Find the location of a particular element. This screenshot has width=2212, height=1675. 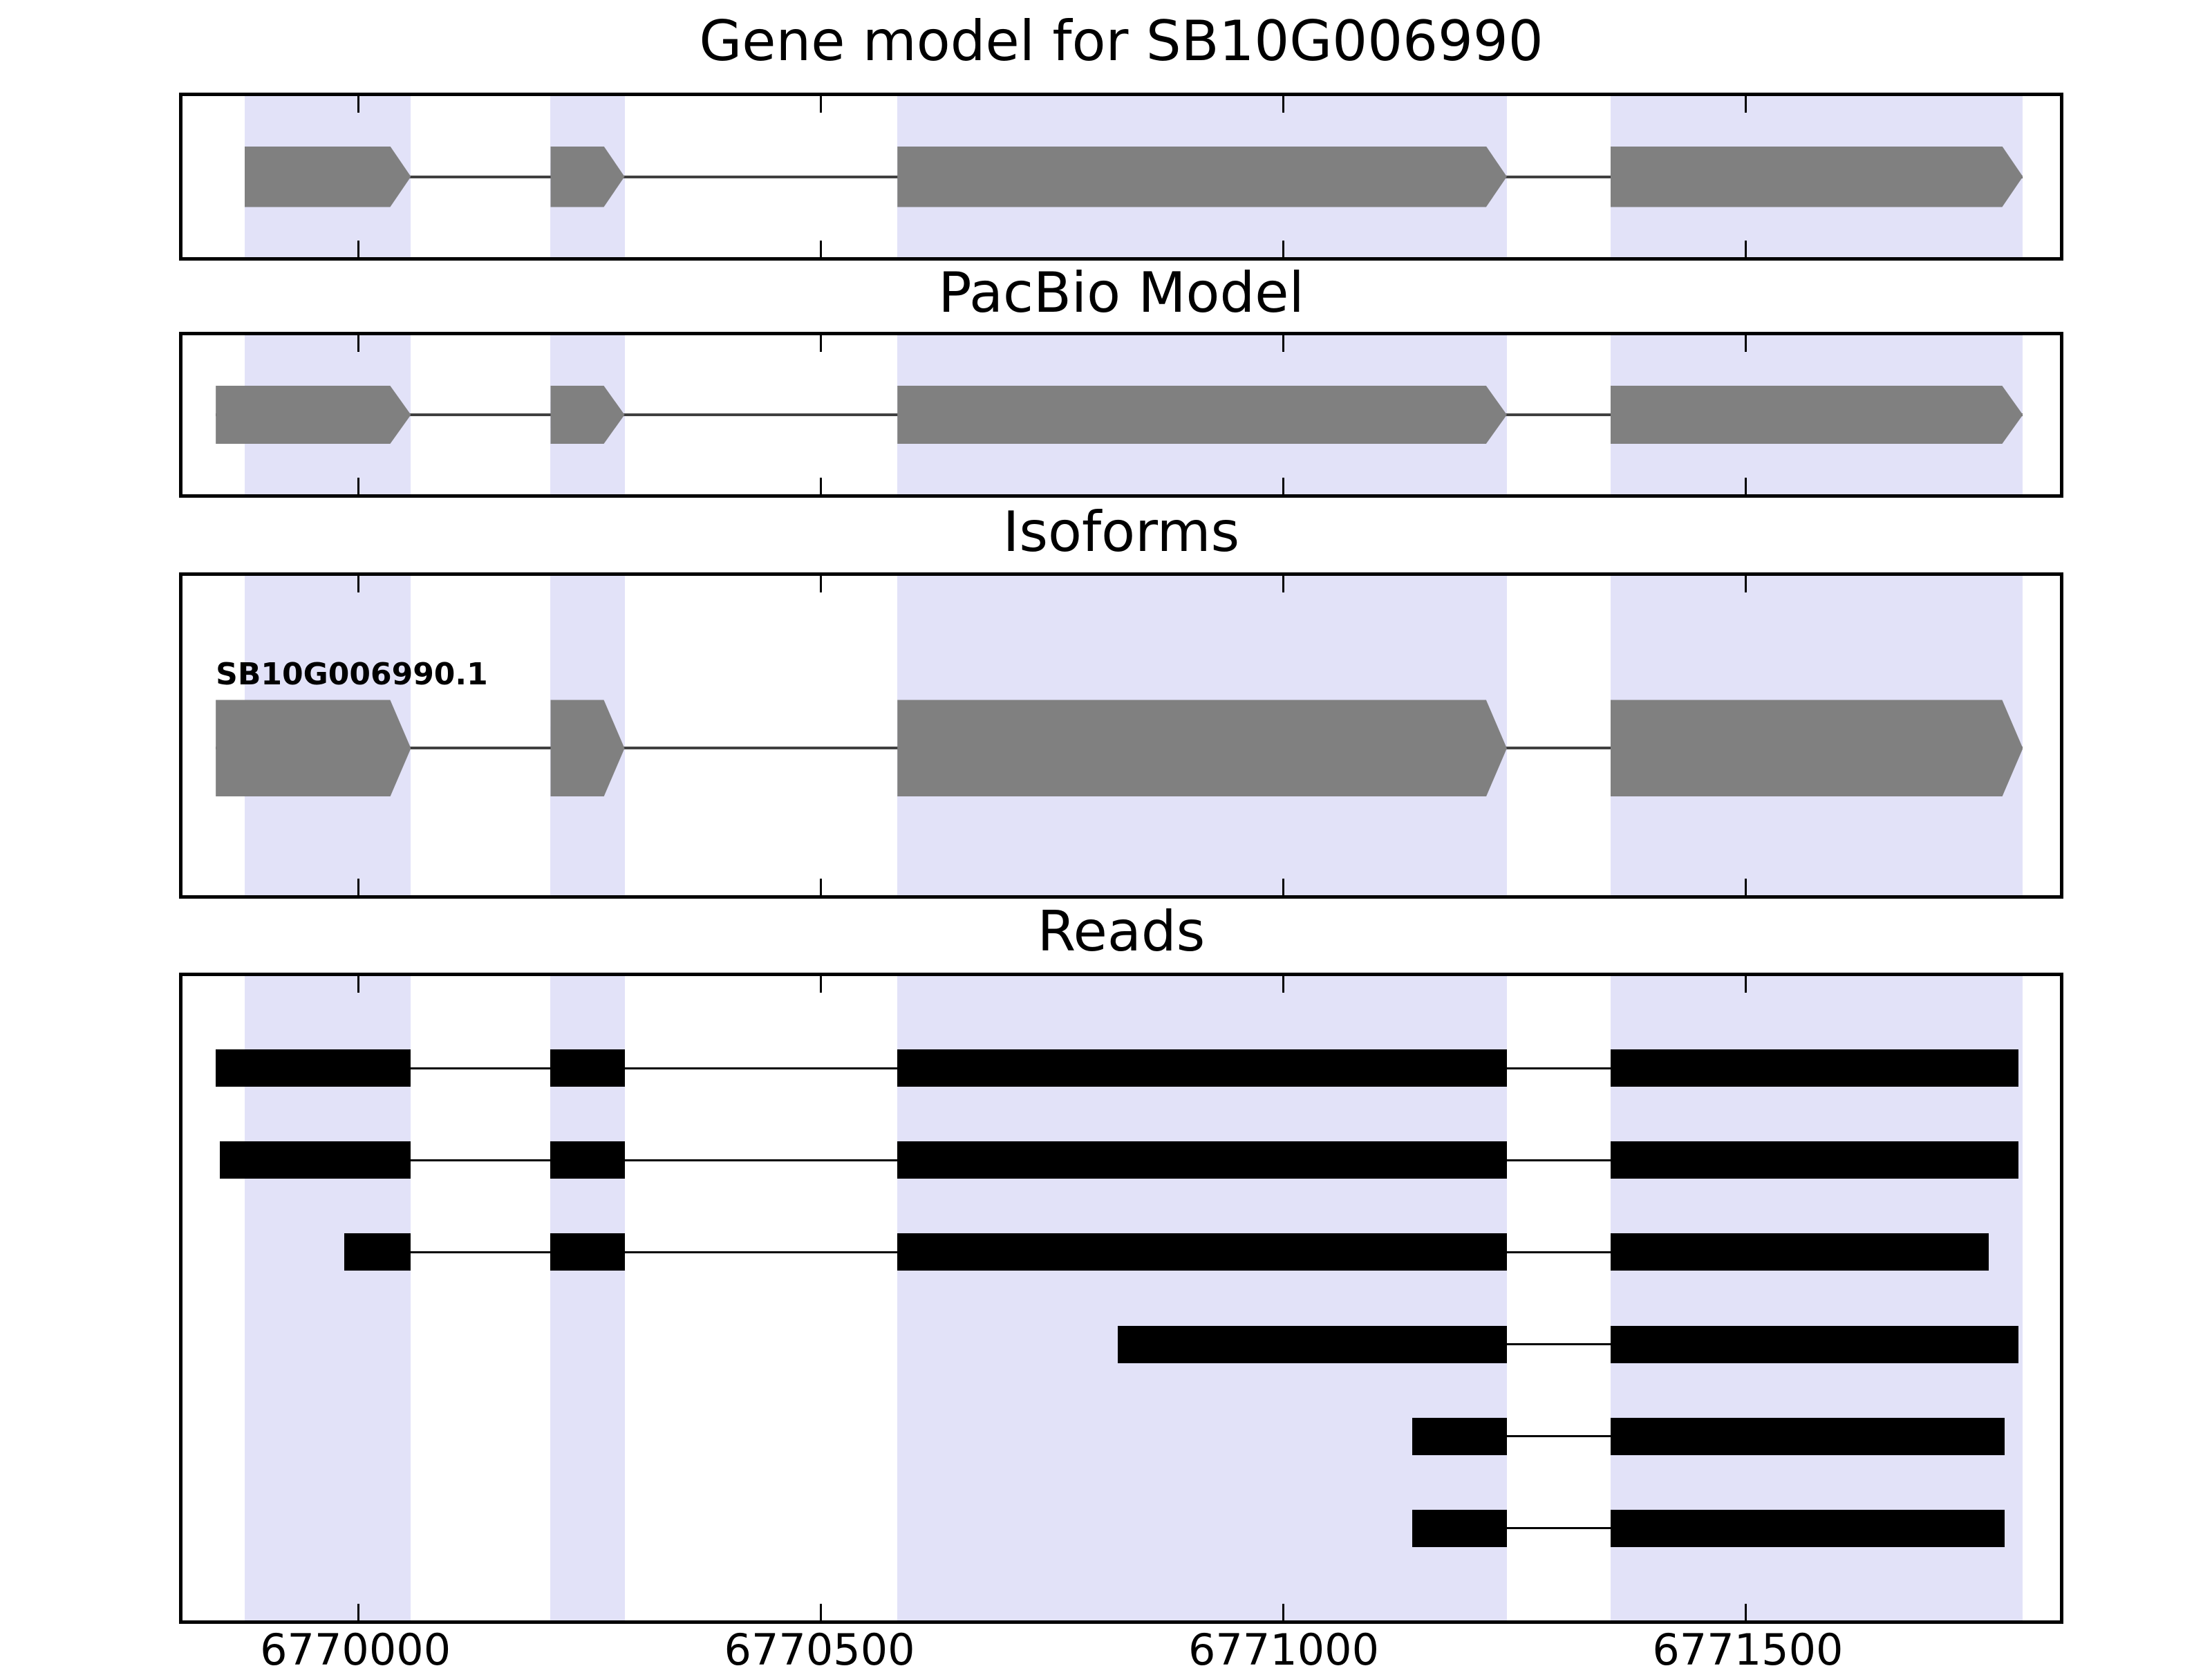

panel-title-gene-model: Gene model for SB10G006990 is located at coordinates (1121, 41).